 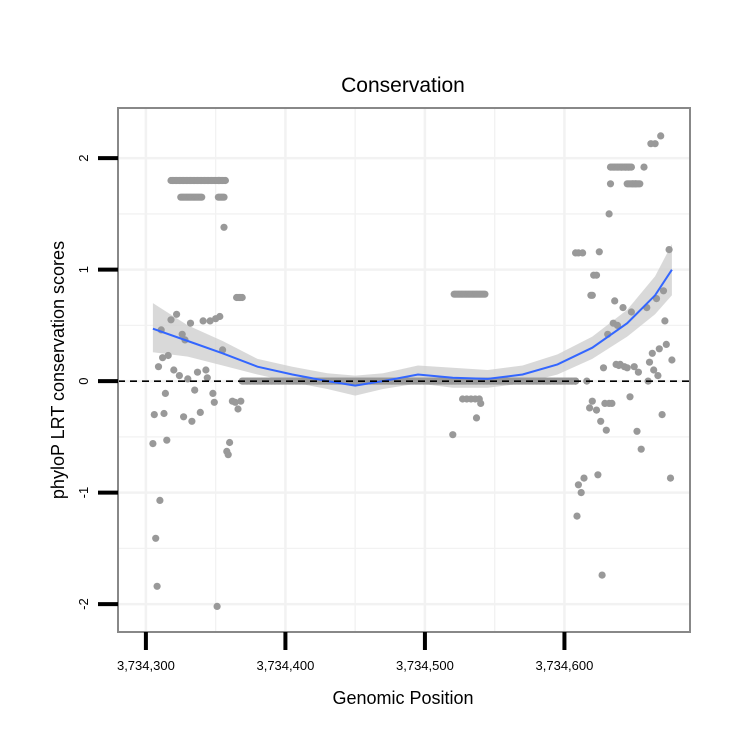 What do you see at coordinates (285, 665) in the screenshot?
I see `x-tick-label: 3,734,400` at bounding box center [285, 665].